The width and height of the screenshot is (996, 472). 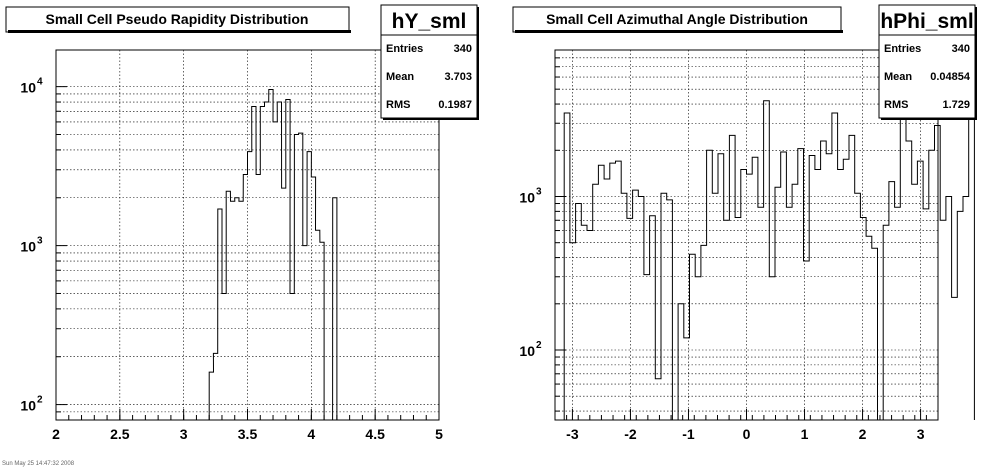 What do you see at coordinates (38, 464) in the screenshot?
I see `footer-timestamp: Sun May 25 14:47:32 2008` at bounding box center [38, 464].